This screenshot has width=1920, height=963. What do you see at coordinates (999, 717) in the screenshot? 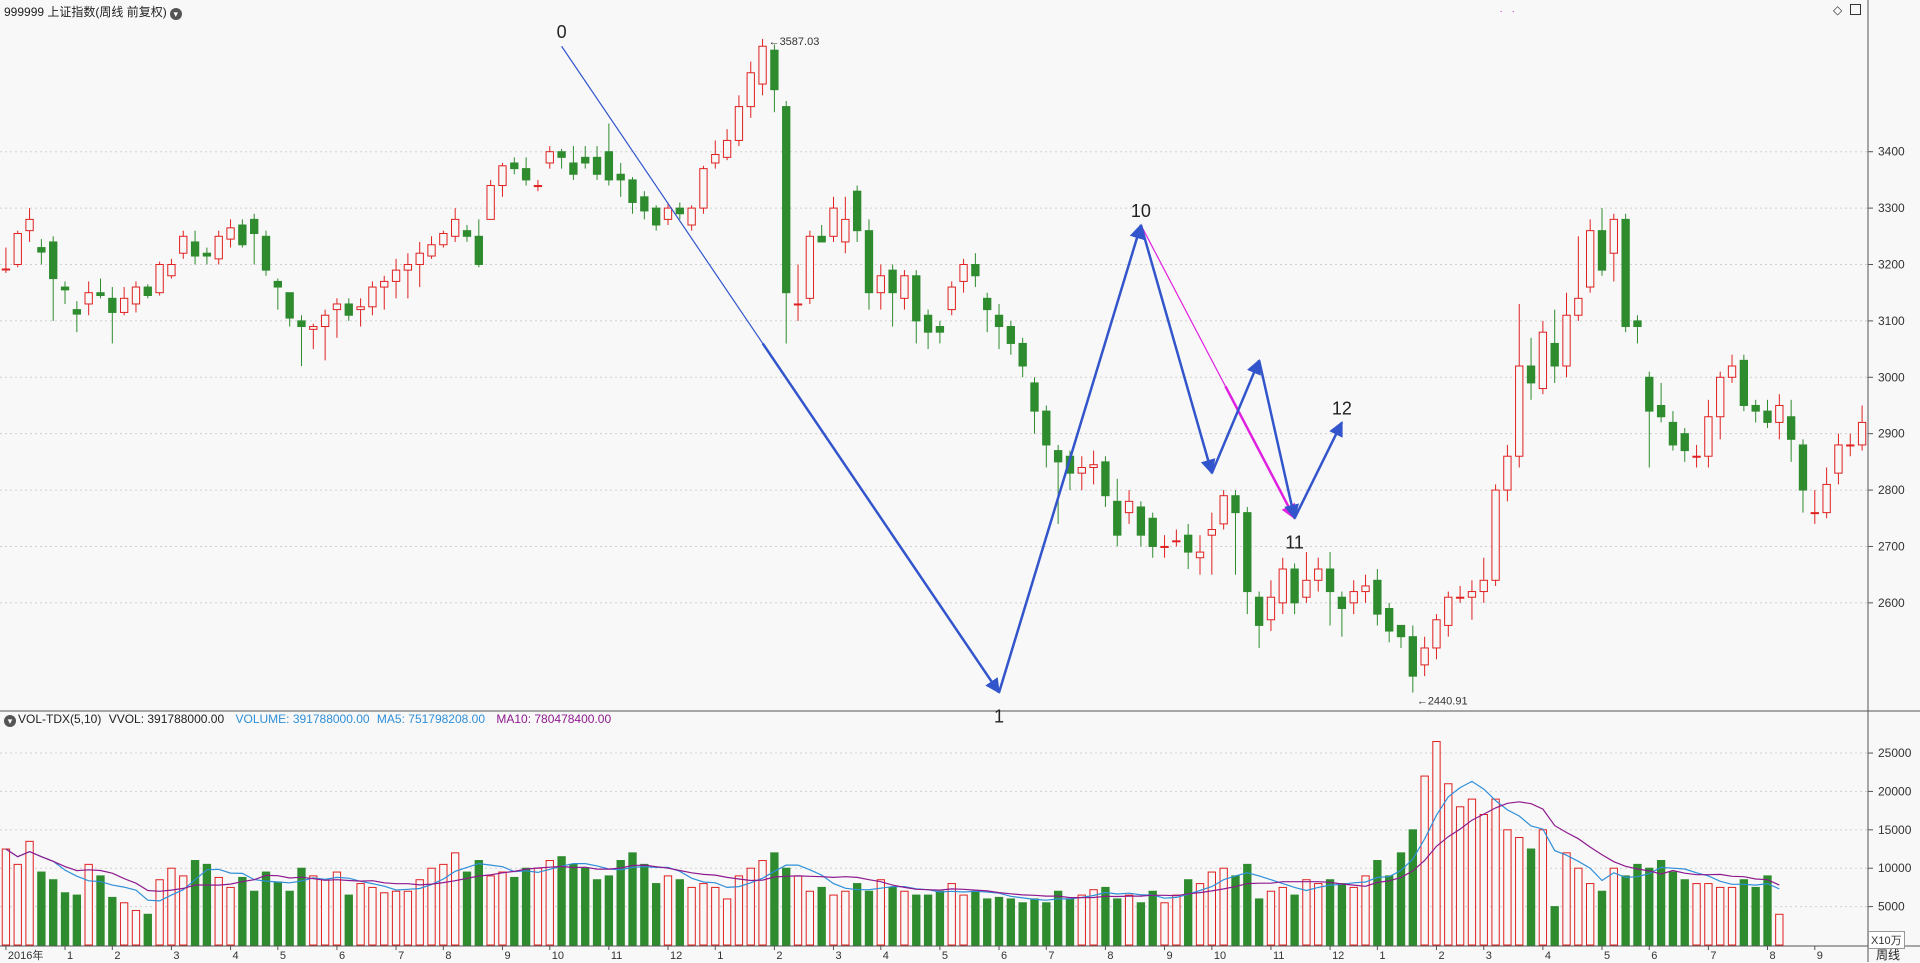
I see `wave-point-label: 1` at bounding box center [999, 717].